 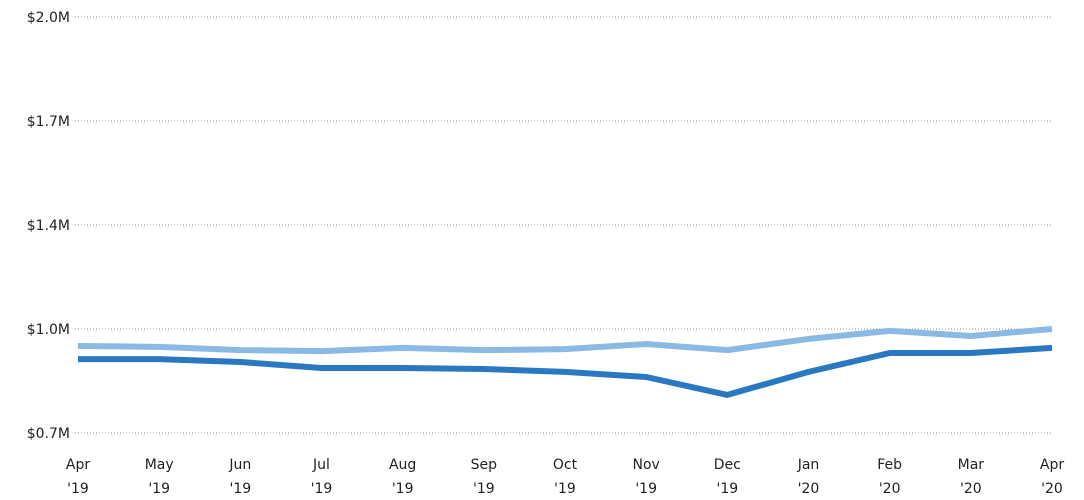 What do you see at coordinates (727, 477) in the screenshot?
I see `x-tick-label: Dec '19` at bounding box center [727, 477].